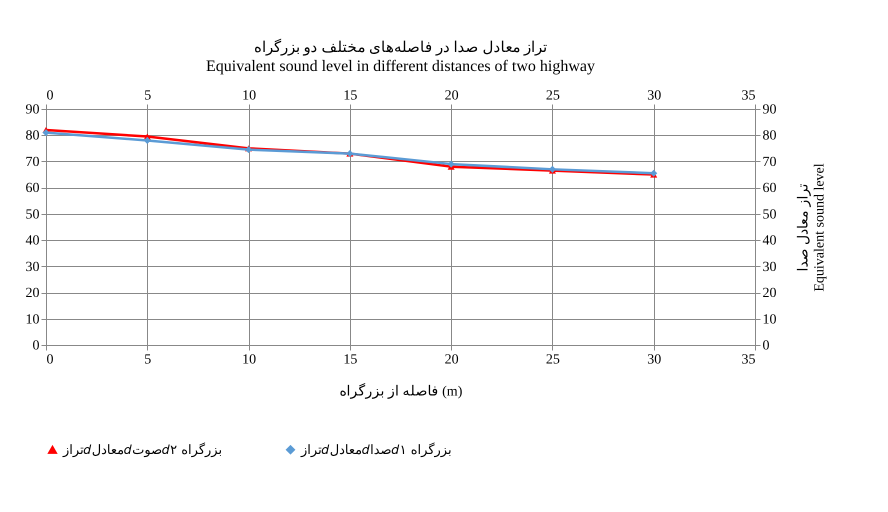  I want to click on x-tick-label: 20, so click(451, 96).